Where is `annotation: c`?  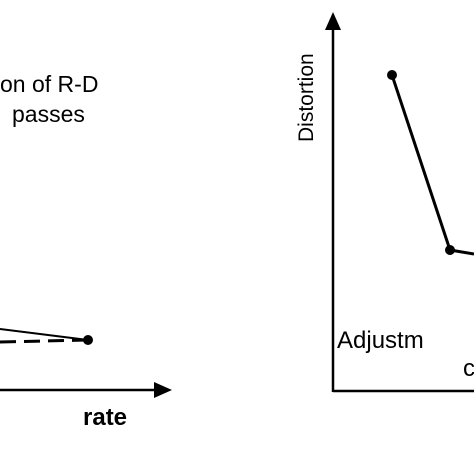
annotation: c is located at coordinates (468, 368).